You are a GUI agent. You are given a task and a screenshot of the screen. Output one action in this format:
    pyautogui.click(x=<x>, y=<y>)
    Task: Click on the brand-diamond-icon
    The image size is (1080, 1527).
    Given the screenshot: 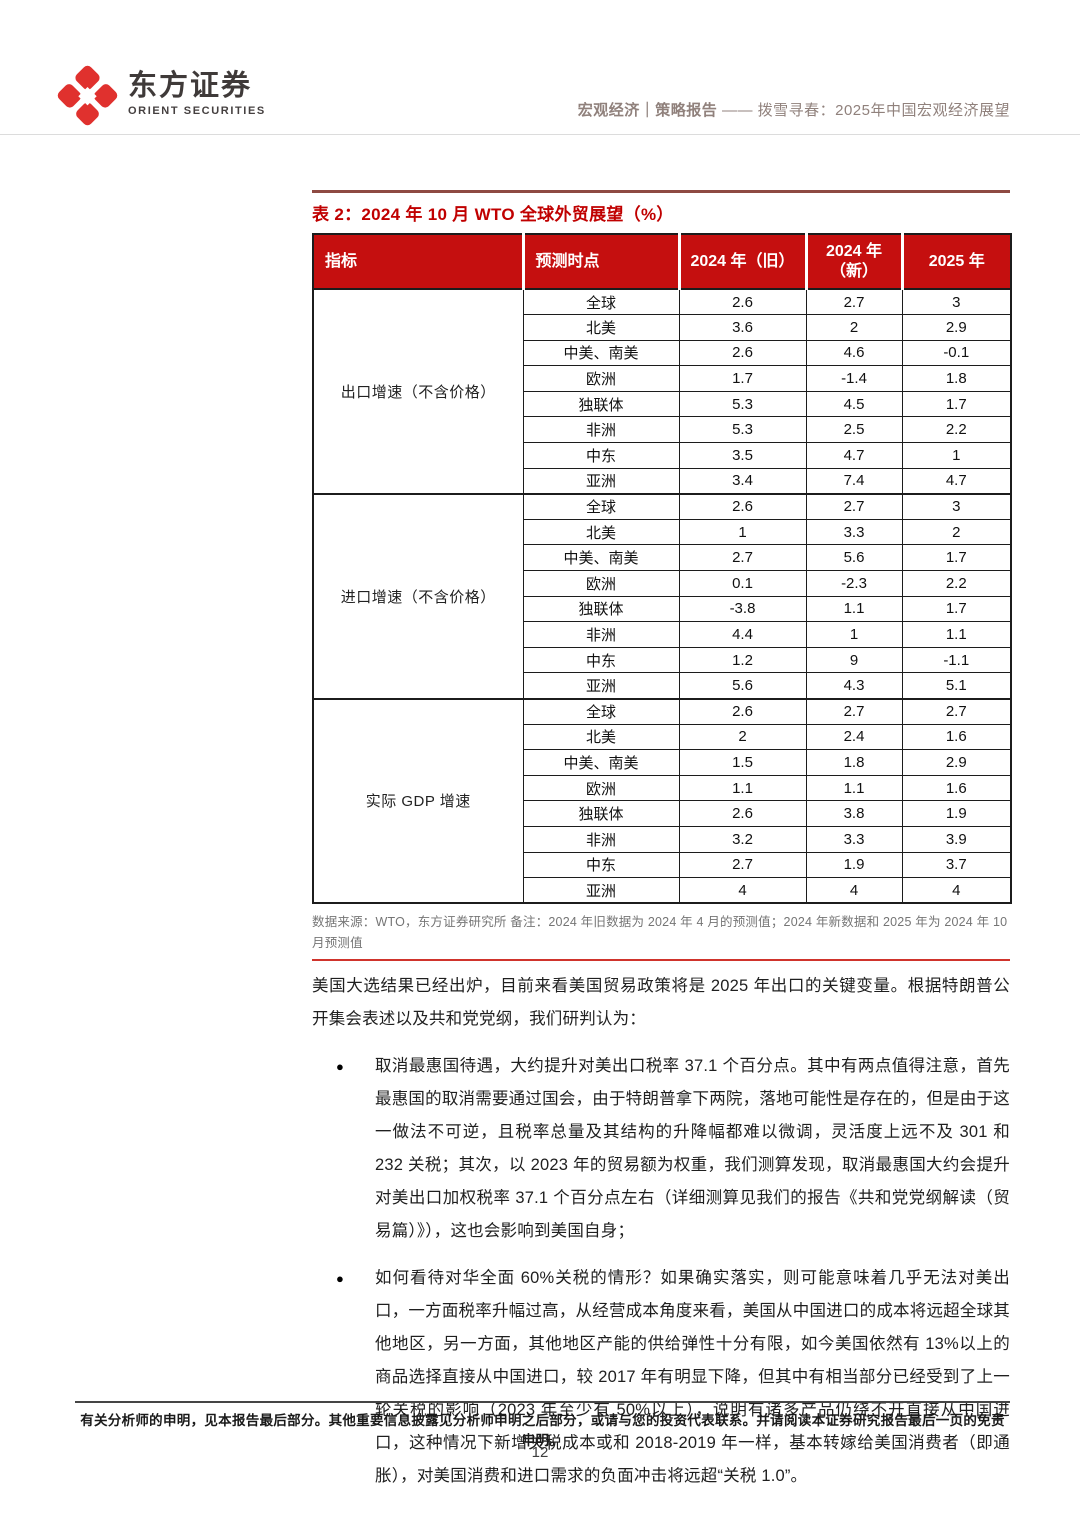 What is the action you would take?
    pyautogui.click(x=87, y=95)
    